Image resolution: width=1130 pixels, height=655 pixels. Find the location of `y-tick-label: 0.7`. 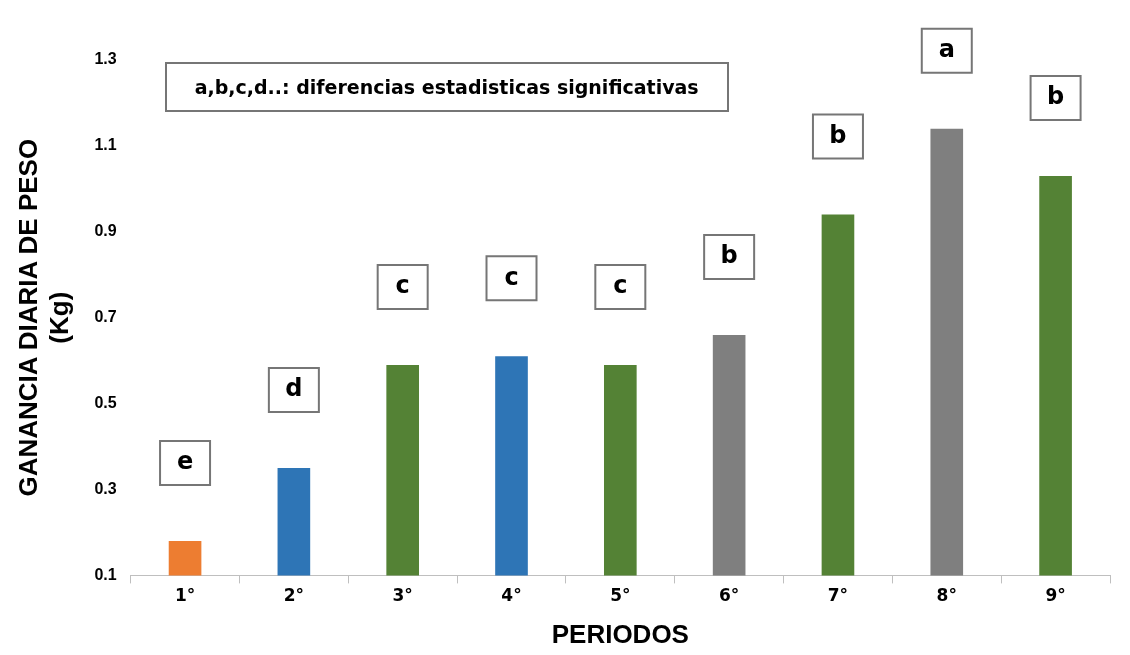

y-tick-label: 0.7 is located at coordinates (105, 317).